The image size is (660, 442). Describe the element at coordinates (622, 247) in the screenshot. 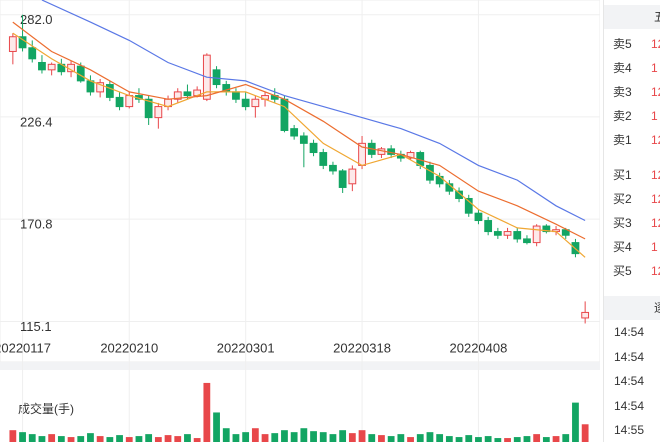

I see `row-label: 买4` at that location.